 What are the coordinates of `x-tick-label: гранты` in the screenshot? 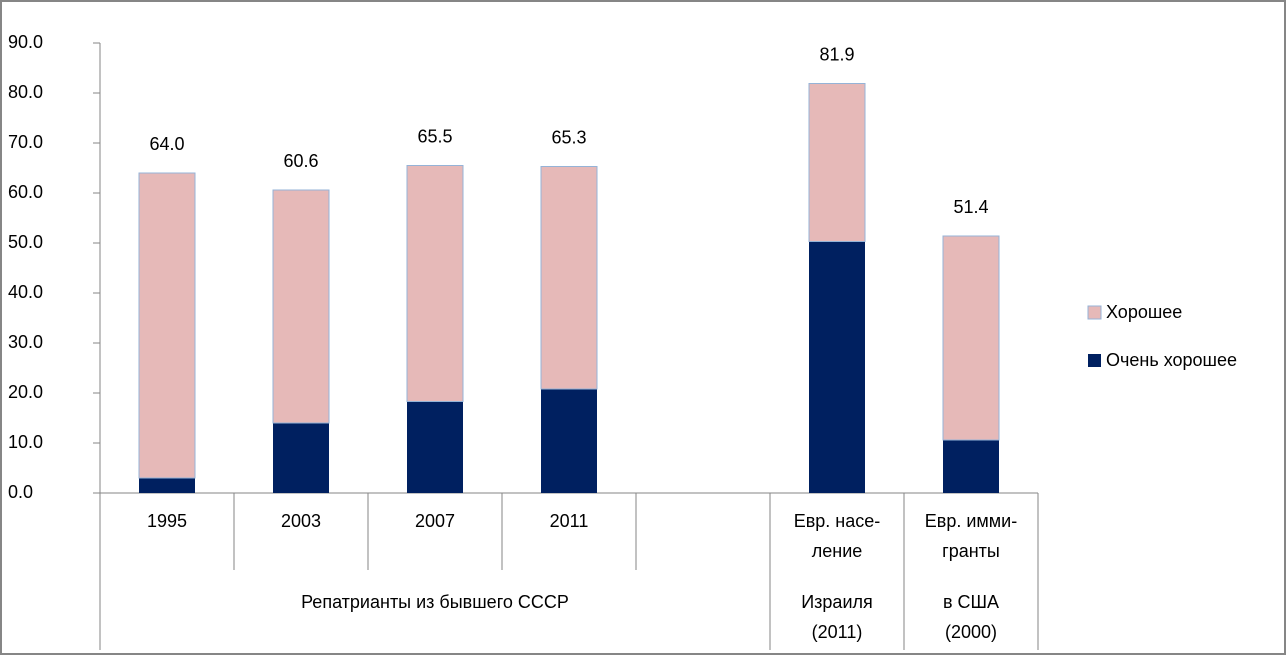 It's located at (971, 551).